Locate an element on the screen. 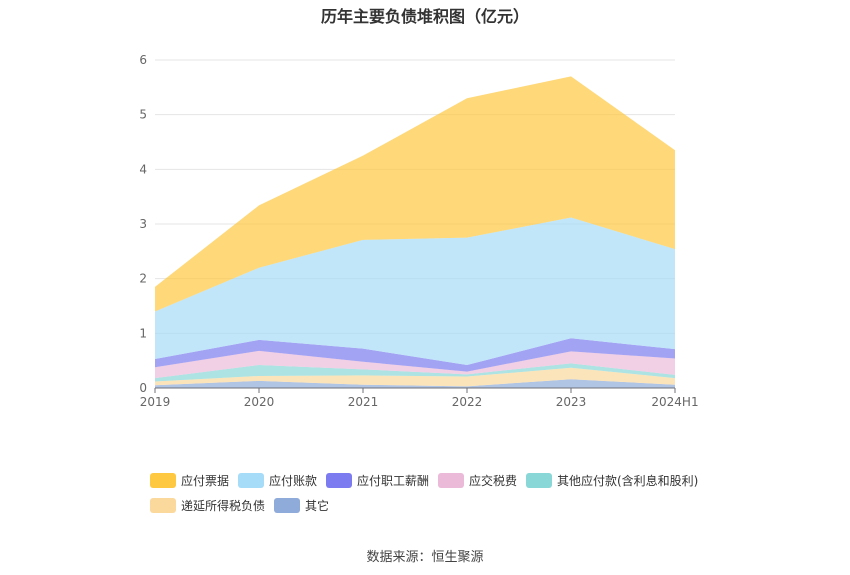  area-series-应交税费 is located at coordinates (415, 364).